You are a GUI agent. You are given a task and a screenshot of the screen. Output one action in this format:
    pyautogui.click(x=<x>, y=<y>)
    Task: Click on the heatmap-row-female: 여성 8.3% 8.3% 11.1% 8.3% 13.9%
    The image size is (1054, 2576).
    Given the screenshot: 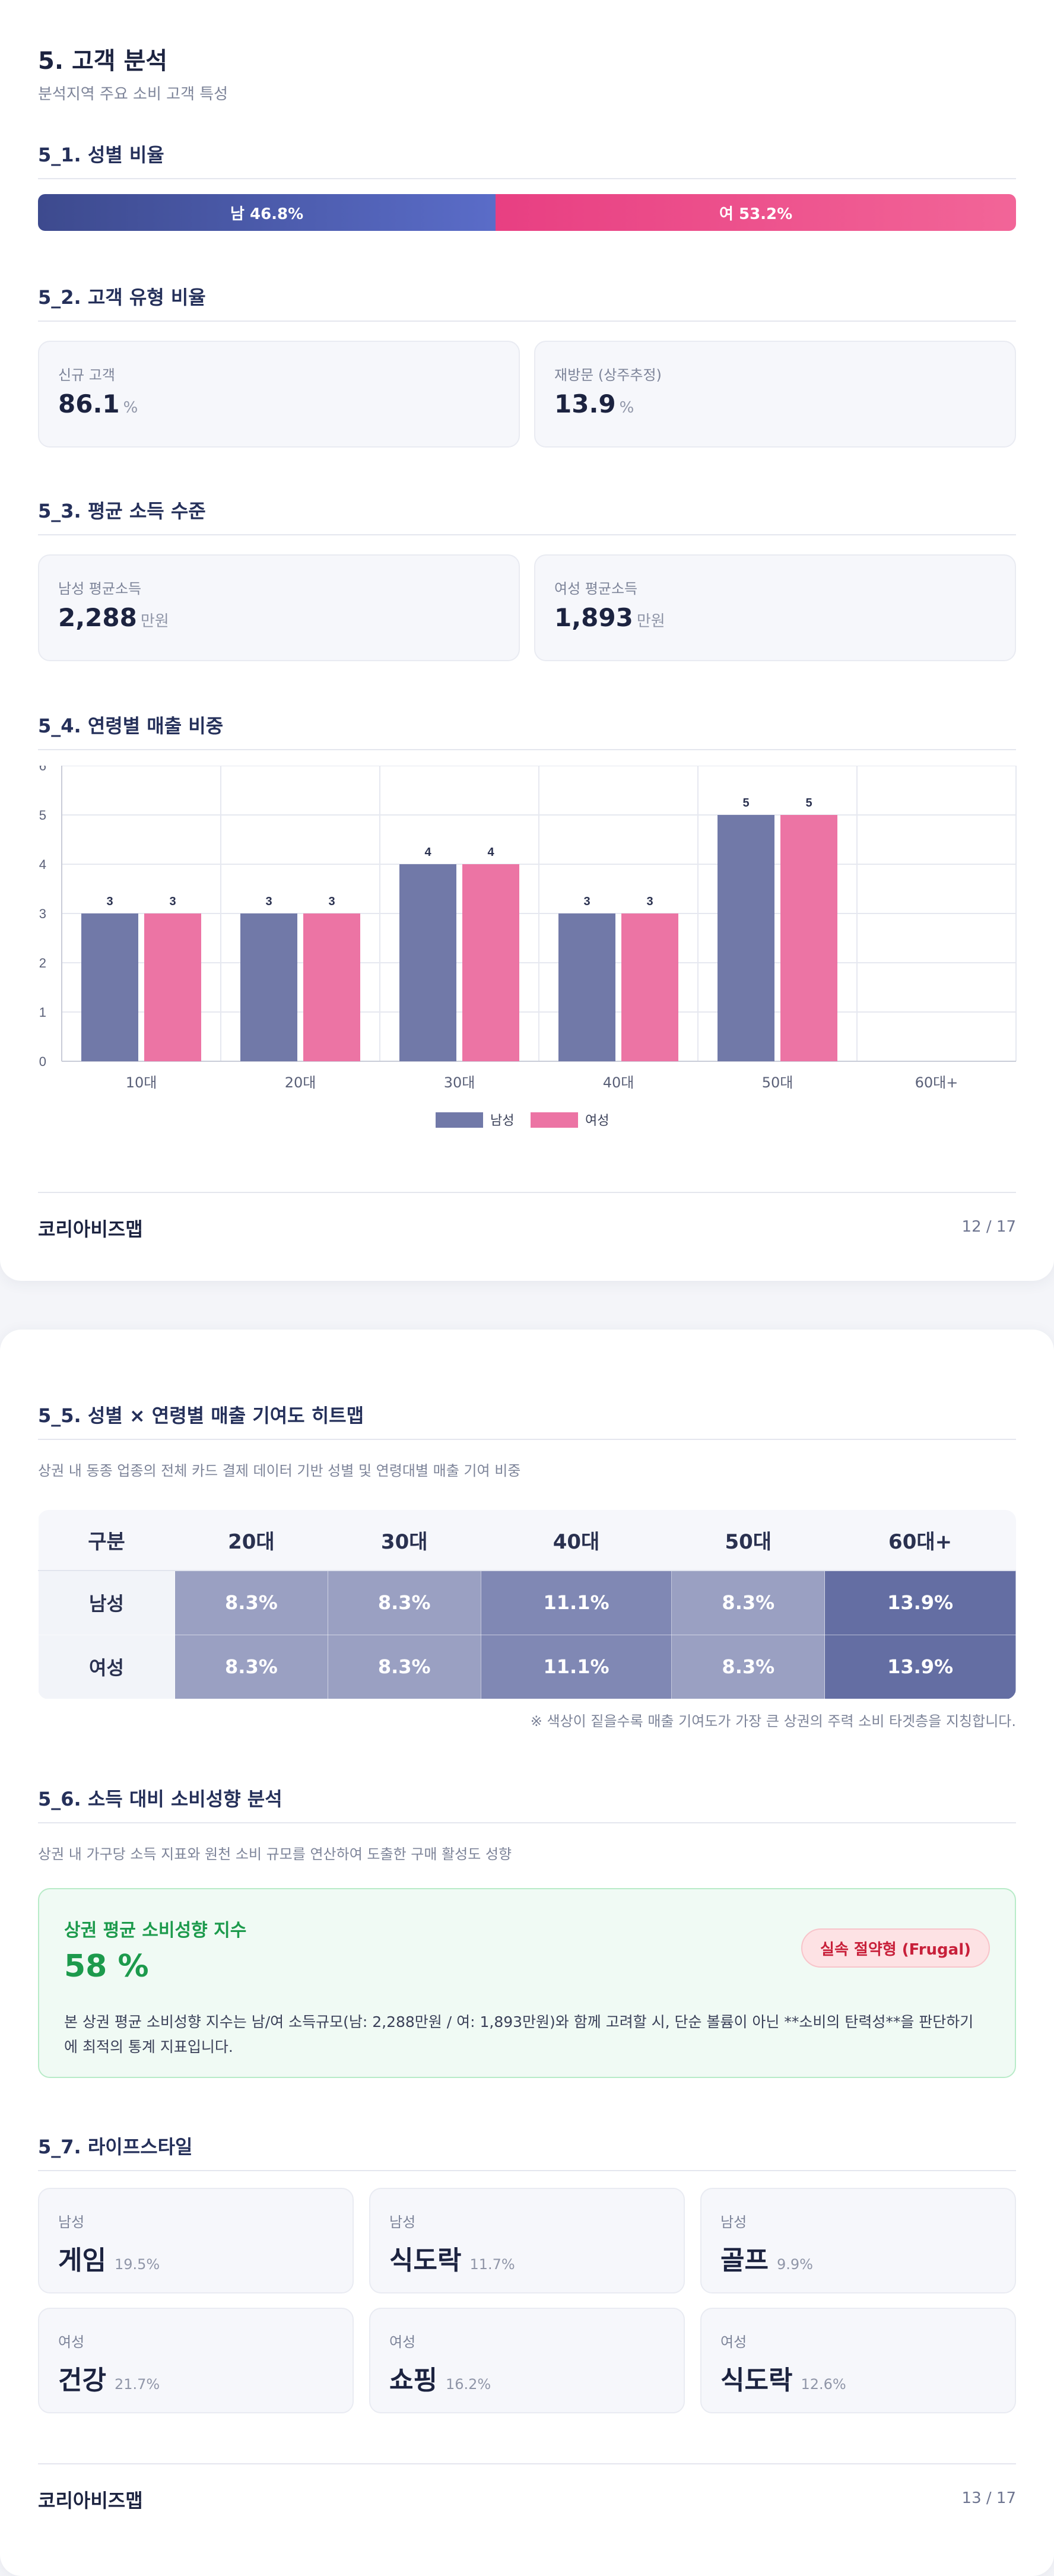 What is the action you would take?
    pyautogui.click(x=527, y=1666)
    